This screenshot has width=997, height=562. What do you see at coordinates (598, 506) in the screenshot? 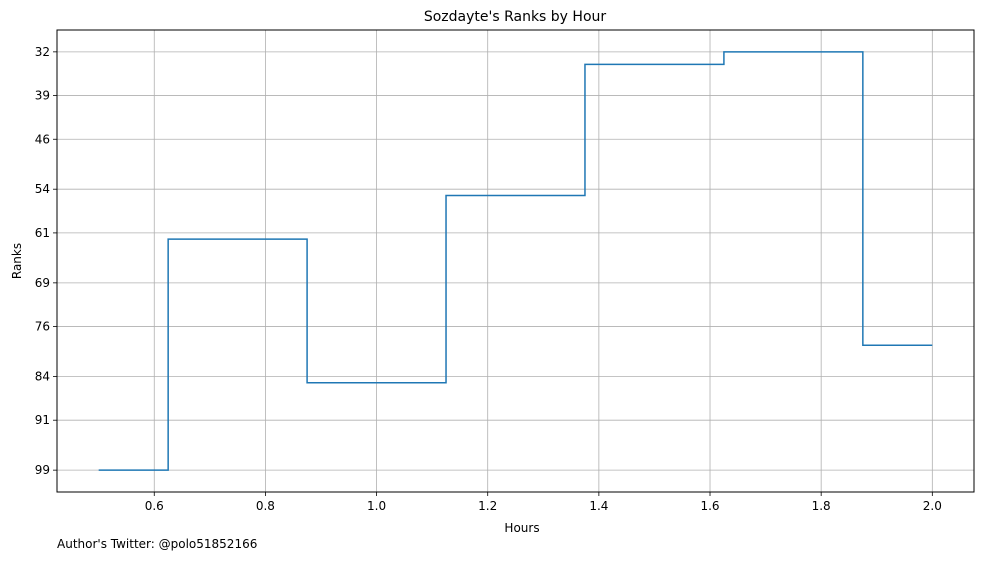
I see `x-tick-label: 1.4` at bounding box center [598, 506].